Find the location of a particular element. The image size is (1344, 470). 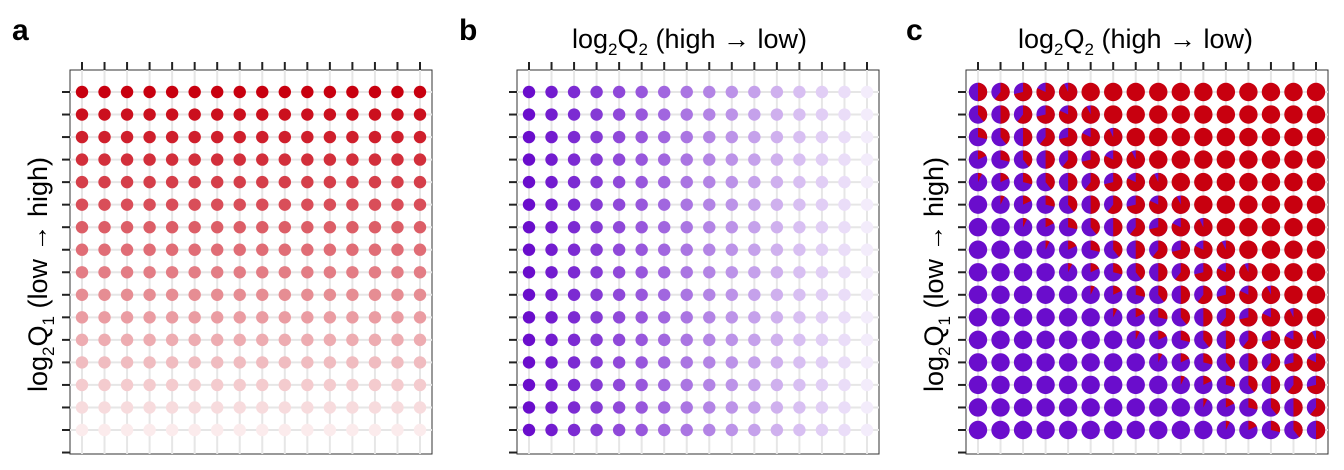

panel-letter-c: c is located at coordinates (914, 30).